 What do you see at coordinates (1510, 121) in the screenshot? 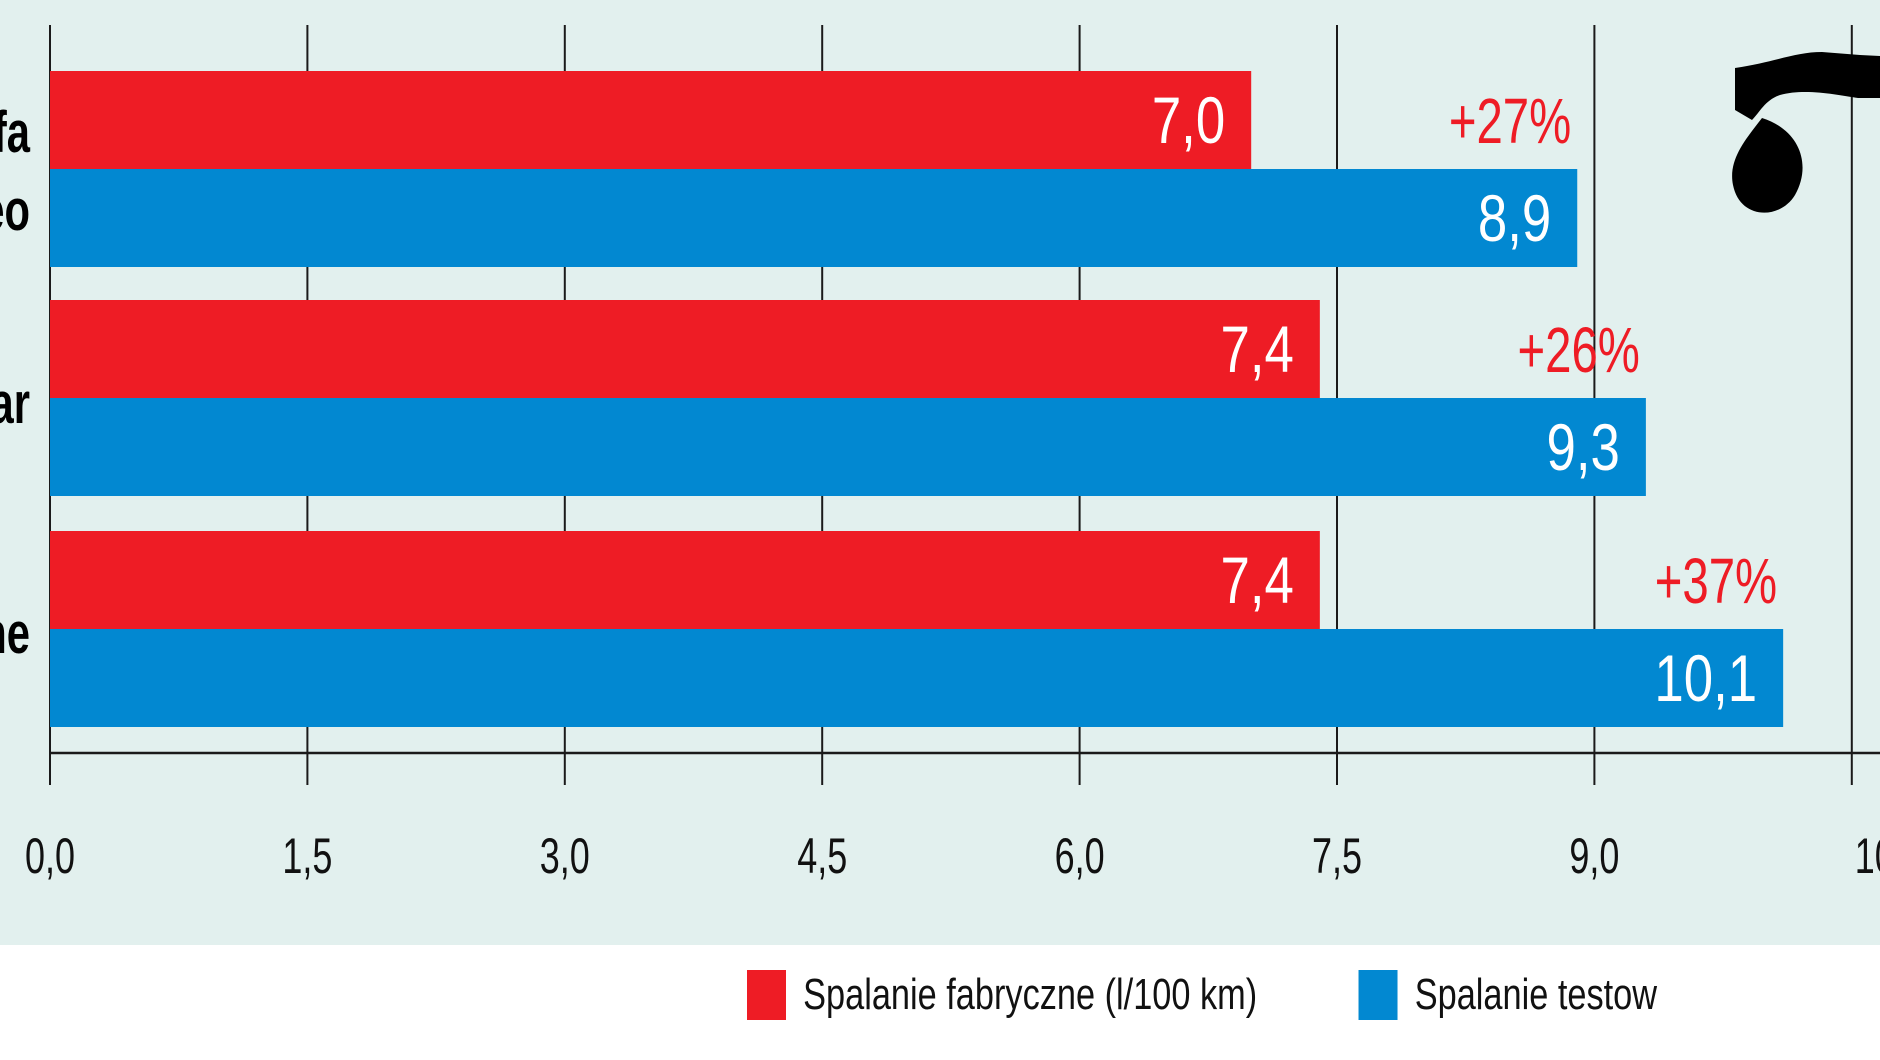
I see `percent-increase-label: +27%` at bounding box center [1510, 121].